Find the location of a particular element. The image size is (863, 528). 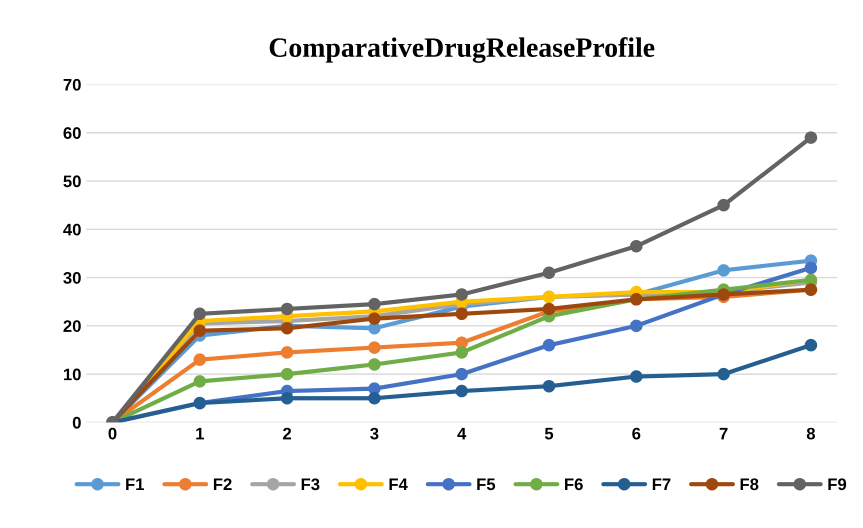

x-tick-label: 5 is located at coordinates (549, 434).